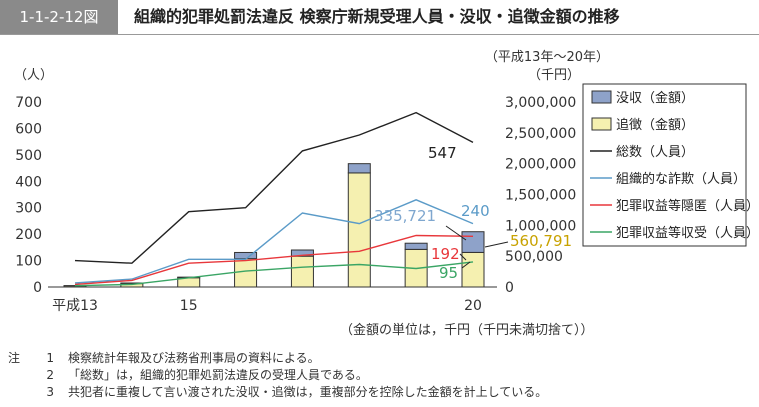 Image resolution: width=759 pixels, height=407 pixels. What do you see at coordinates (546, 57) in the screenshot?
I see `period-note: （平成13年～20年）` at bounding box center [546, 57].